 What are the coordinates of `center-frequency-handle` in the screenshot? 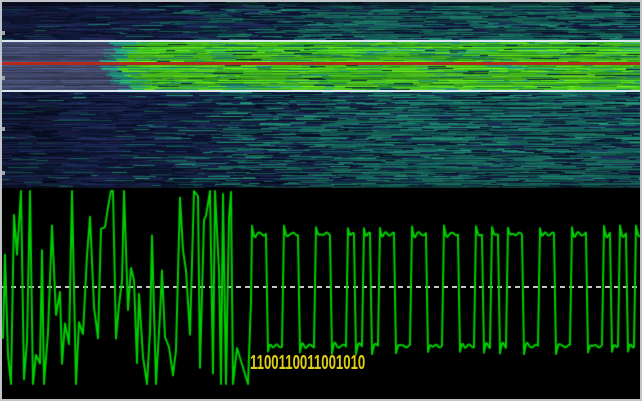 It's located at (321, 63).